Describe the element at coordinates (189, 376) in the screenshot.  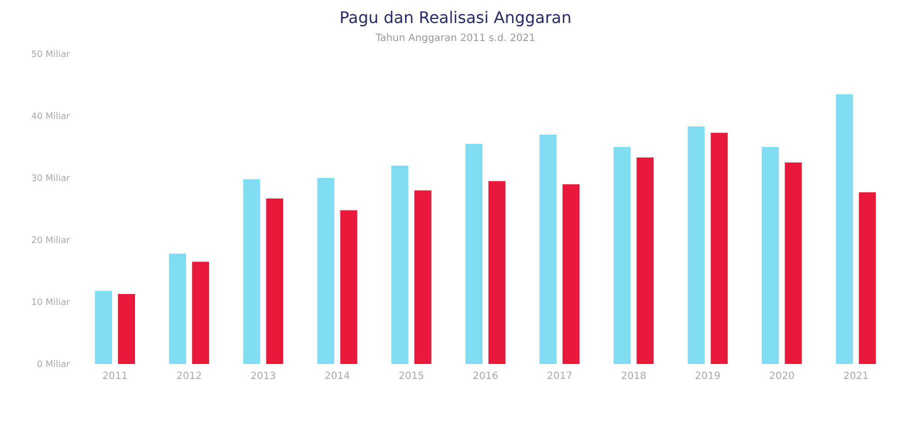
I see `x-tick-label: 2012` at that location.